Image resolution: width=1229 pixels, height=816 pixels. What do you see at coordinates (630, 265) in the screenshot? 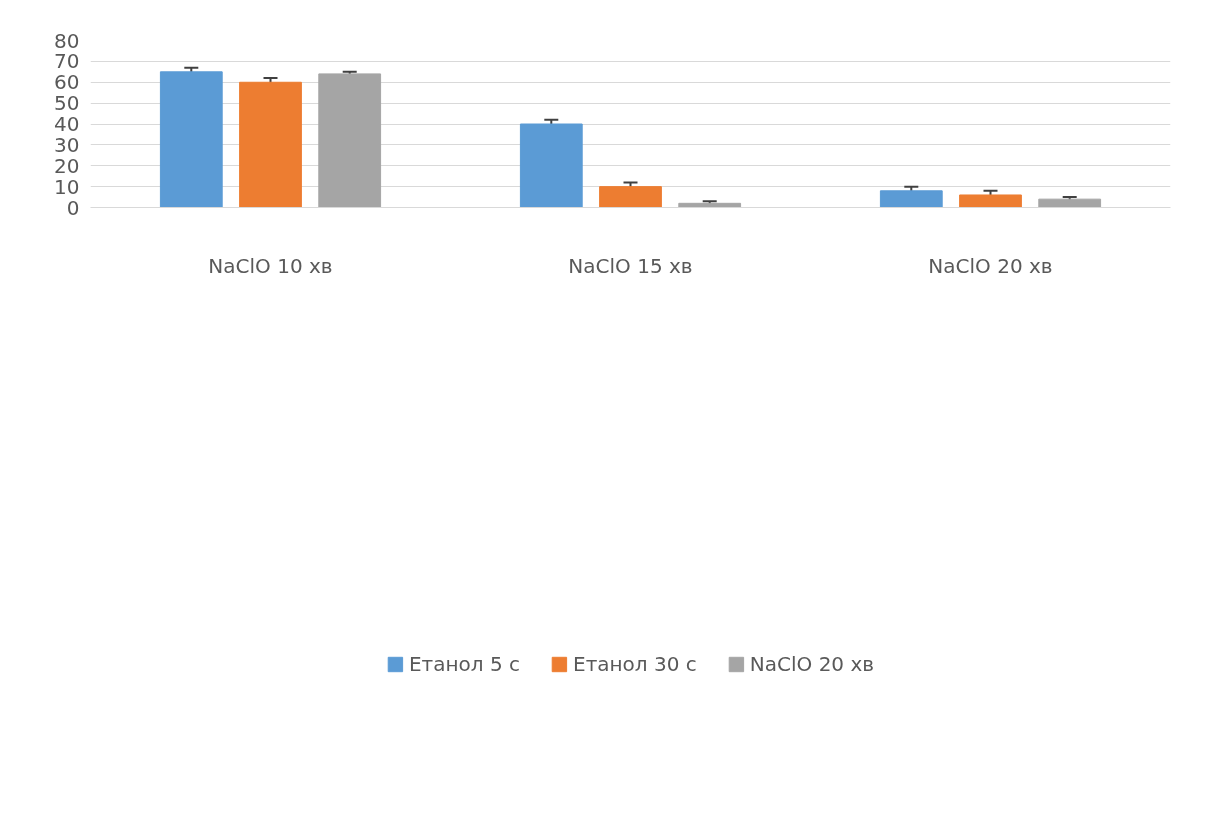
I see `x-tick-label: NaClO 15 хв` at bounding box center [630, 265].